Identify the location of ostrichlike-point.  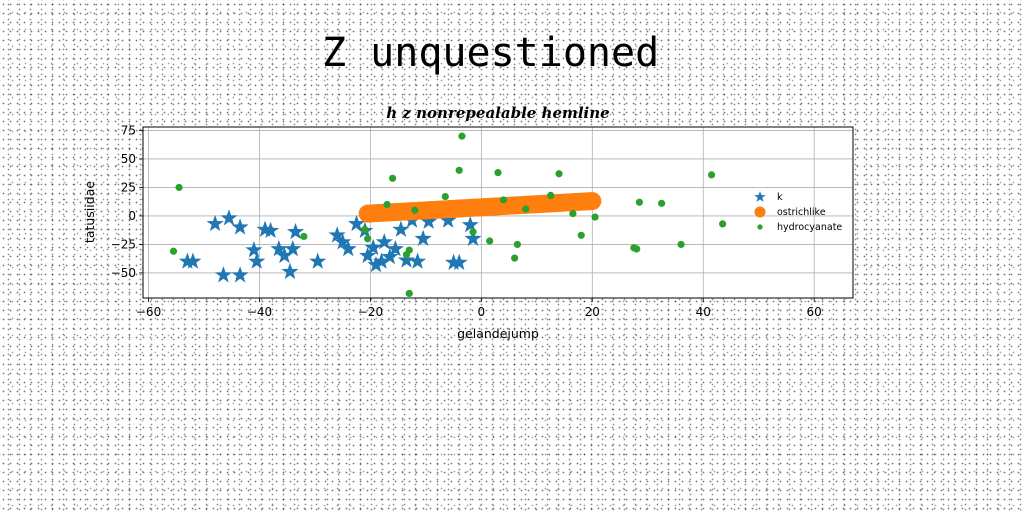
(592, 201).